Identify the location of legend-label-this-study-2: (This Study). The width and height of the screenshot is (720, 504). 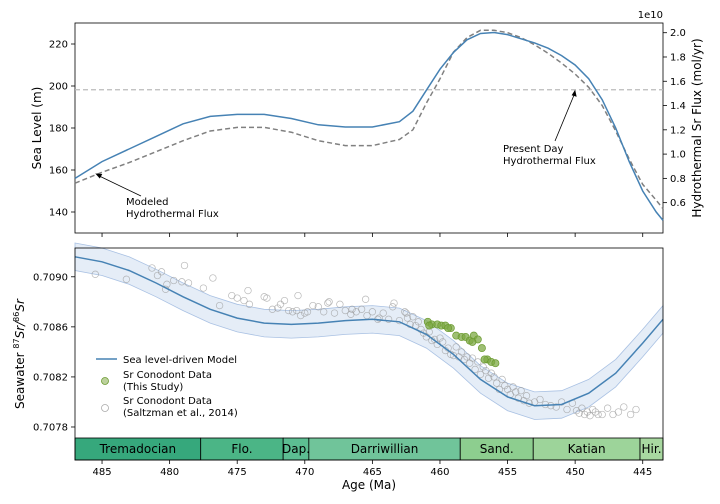
(153, 387).